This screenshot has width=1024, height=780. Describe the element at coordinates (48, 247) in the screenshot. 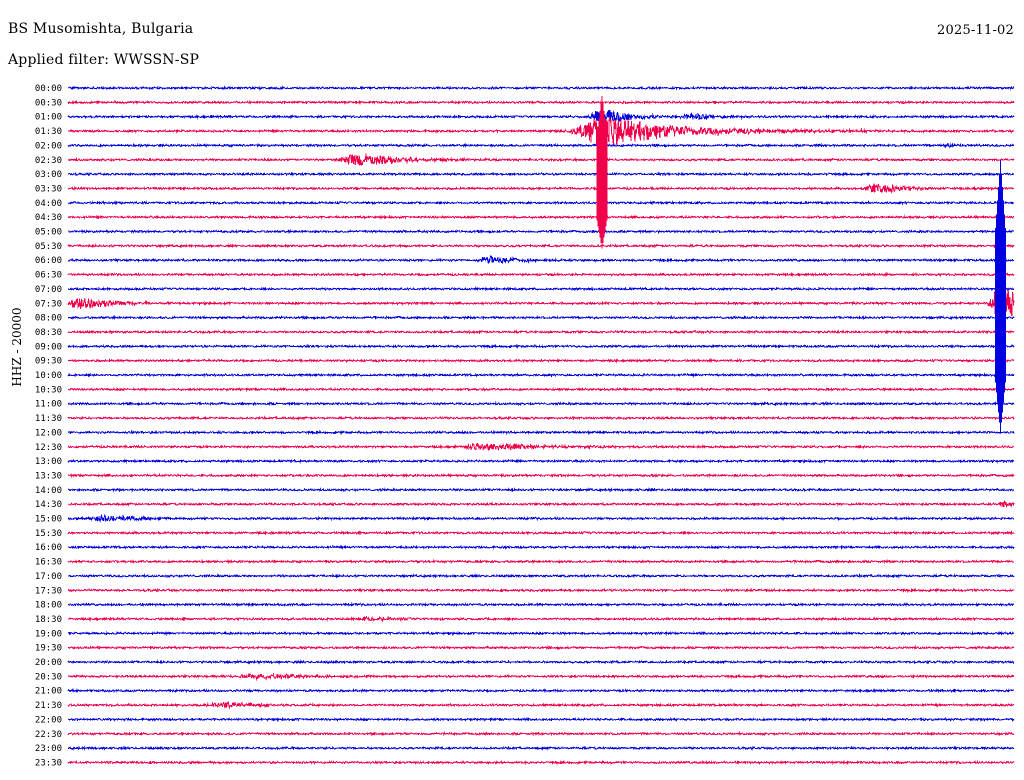

I see `time-tick-label: 05:30` at that location.